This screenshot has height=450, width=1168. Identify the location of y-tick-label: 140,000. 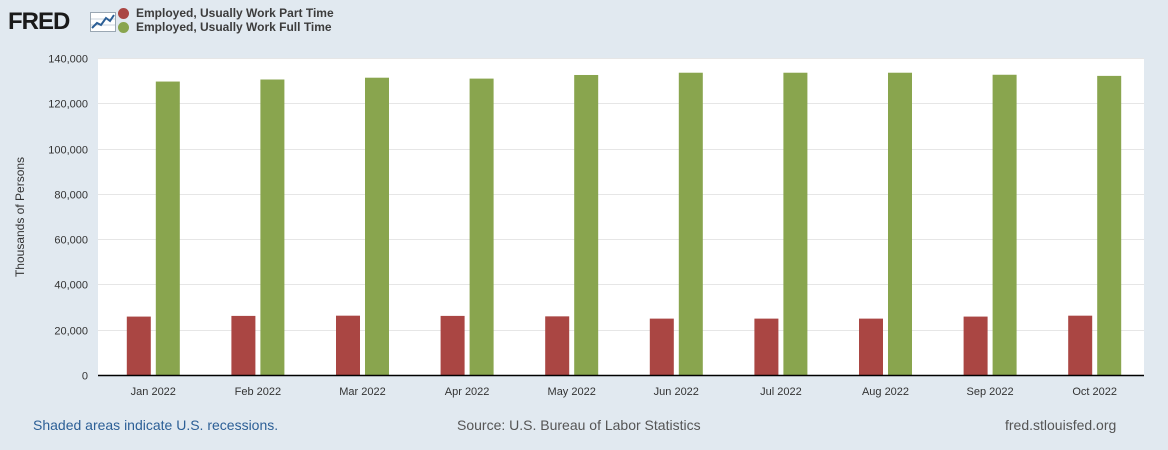
(68, 60).